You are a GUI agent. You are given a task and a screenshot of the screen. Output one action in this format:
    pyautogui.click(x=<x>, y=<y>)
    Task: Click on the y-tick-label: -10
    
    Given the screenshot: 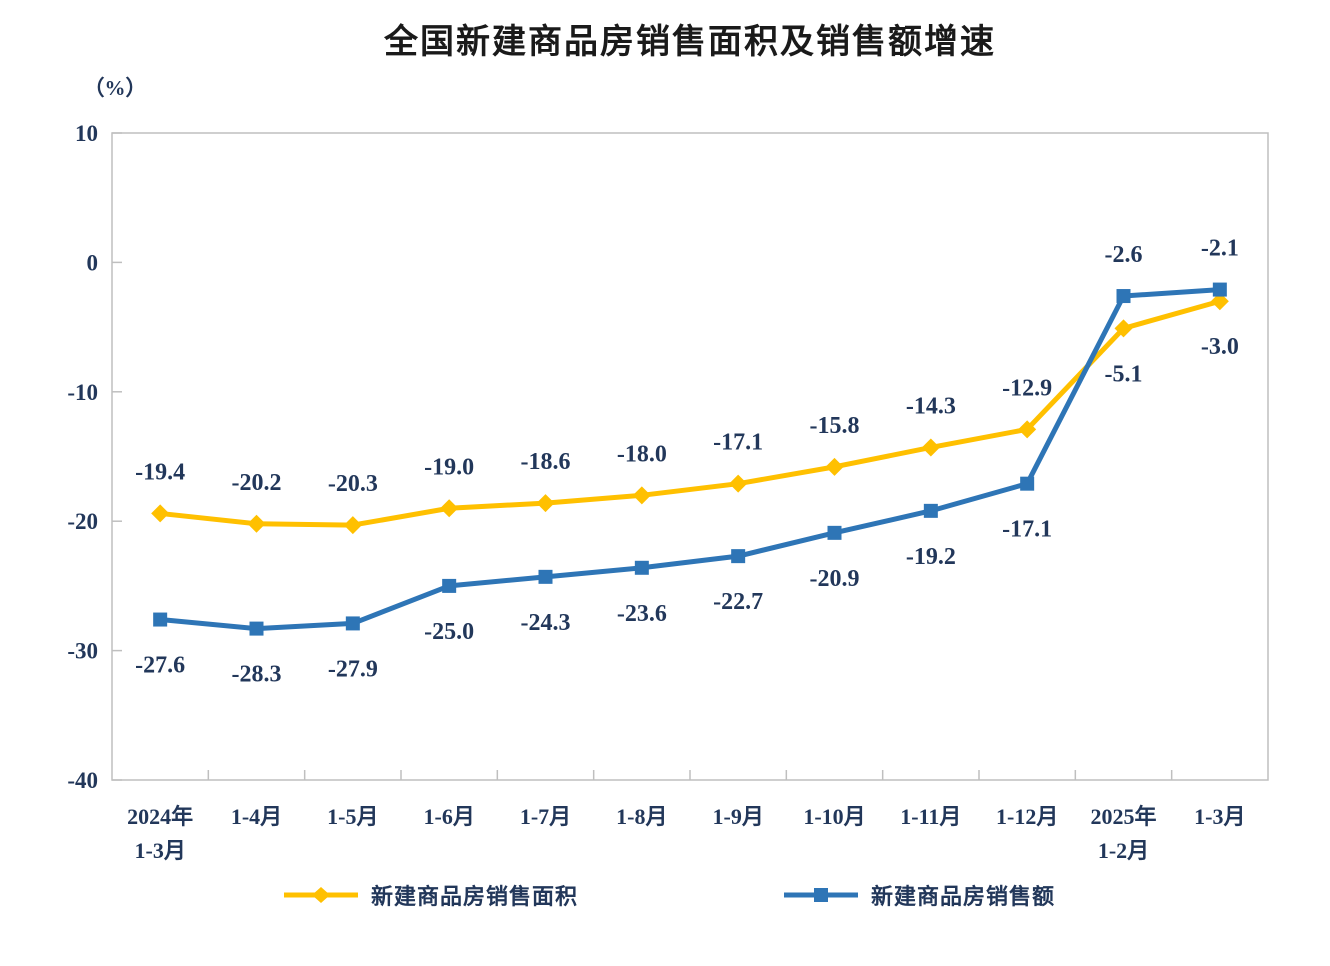 What is the action you would take?
    pyautogui.click(x=82, y=392)
    